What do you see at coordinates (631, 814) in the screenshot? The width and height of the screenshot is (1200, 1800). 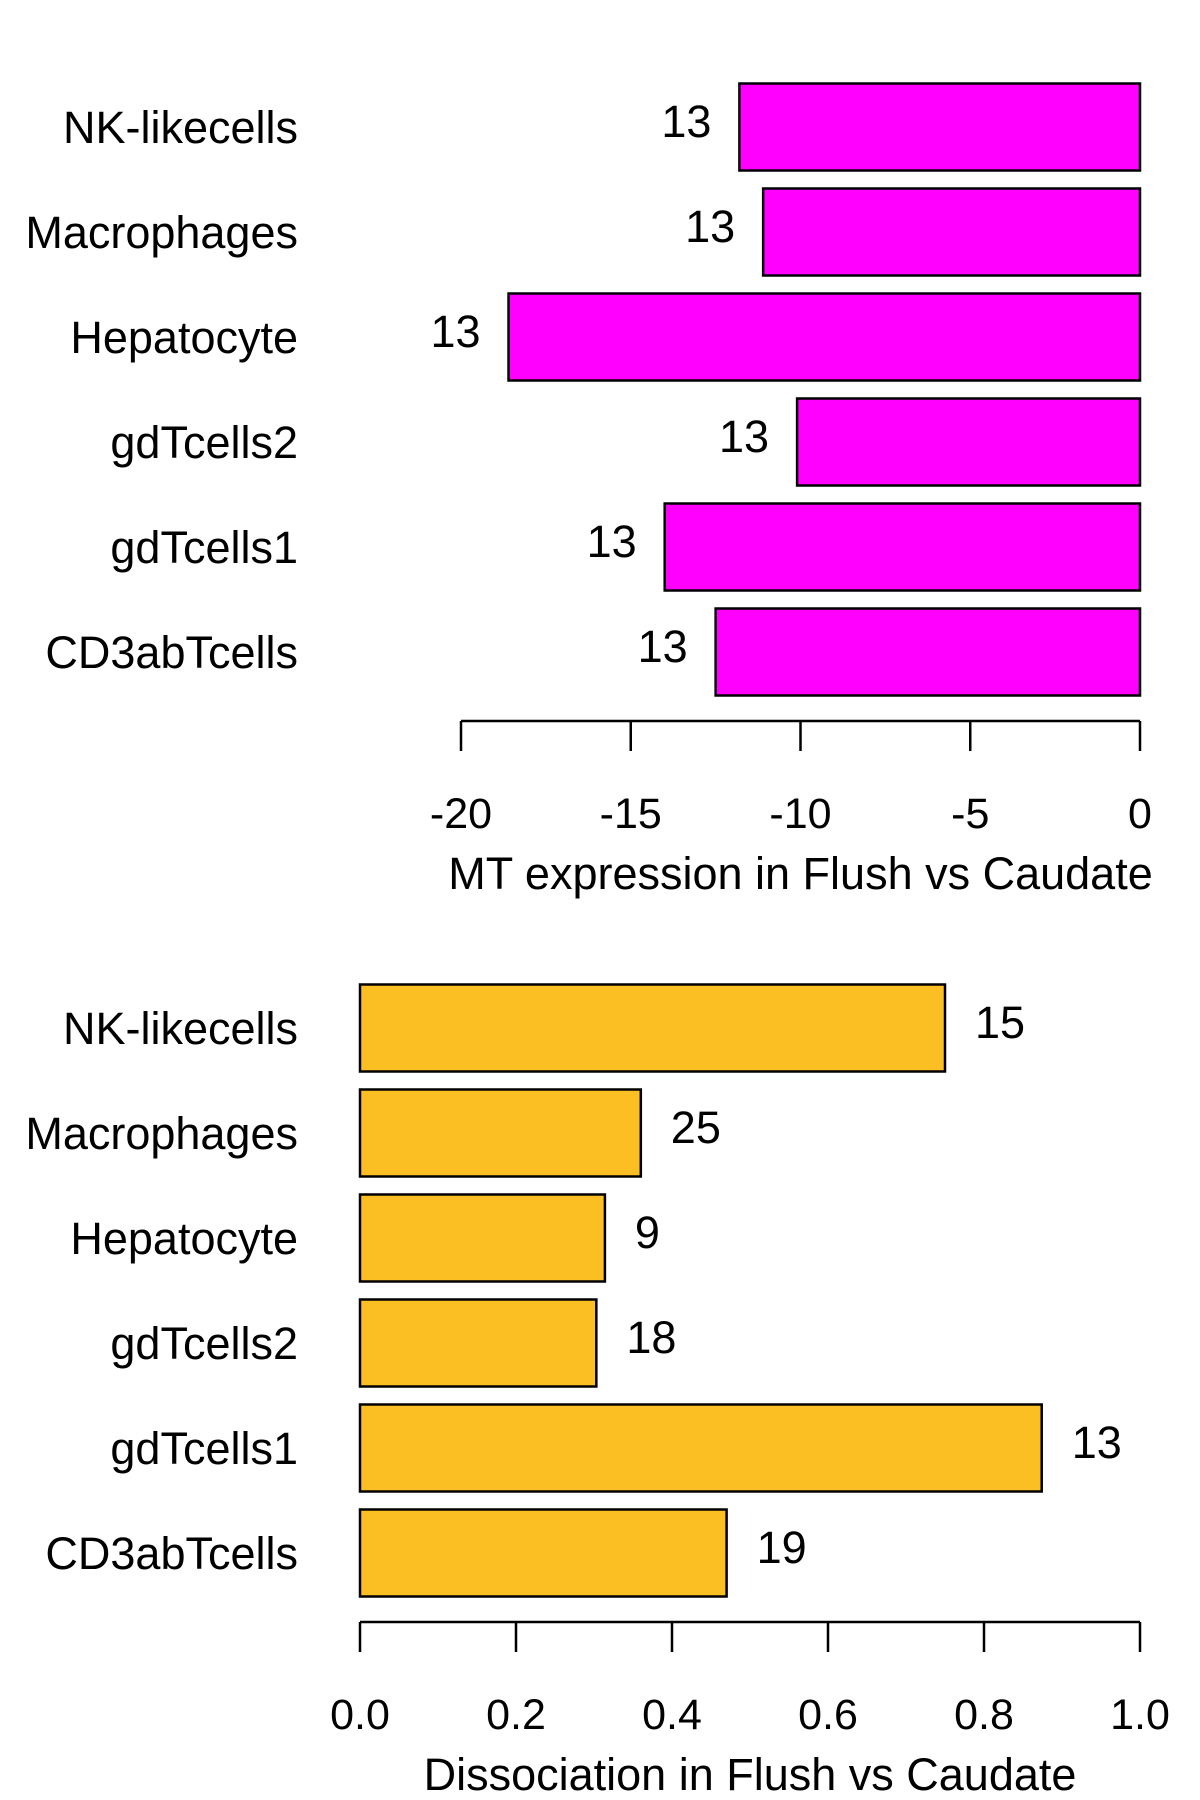 I see `x-tick-label: -15` at bounding box center [631, 814].